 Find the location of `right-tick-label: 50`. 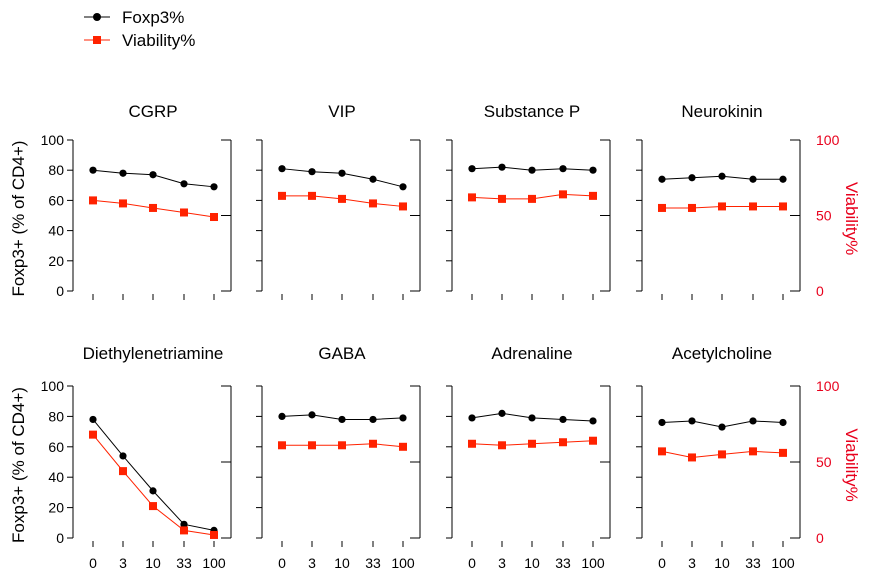

right-tick-label: 50 is located at coordinates (824, 462).